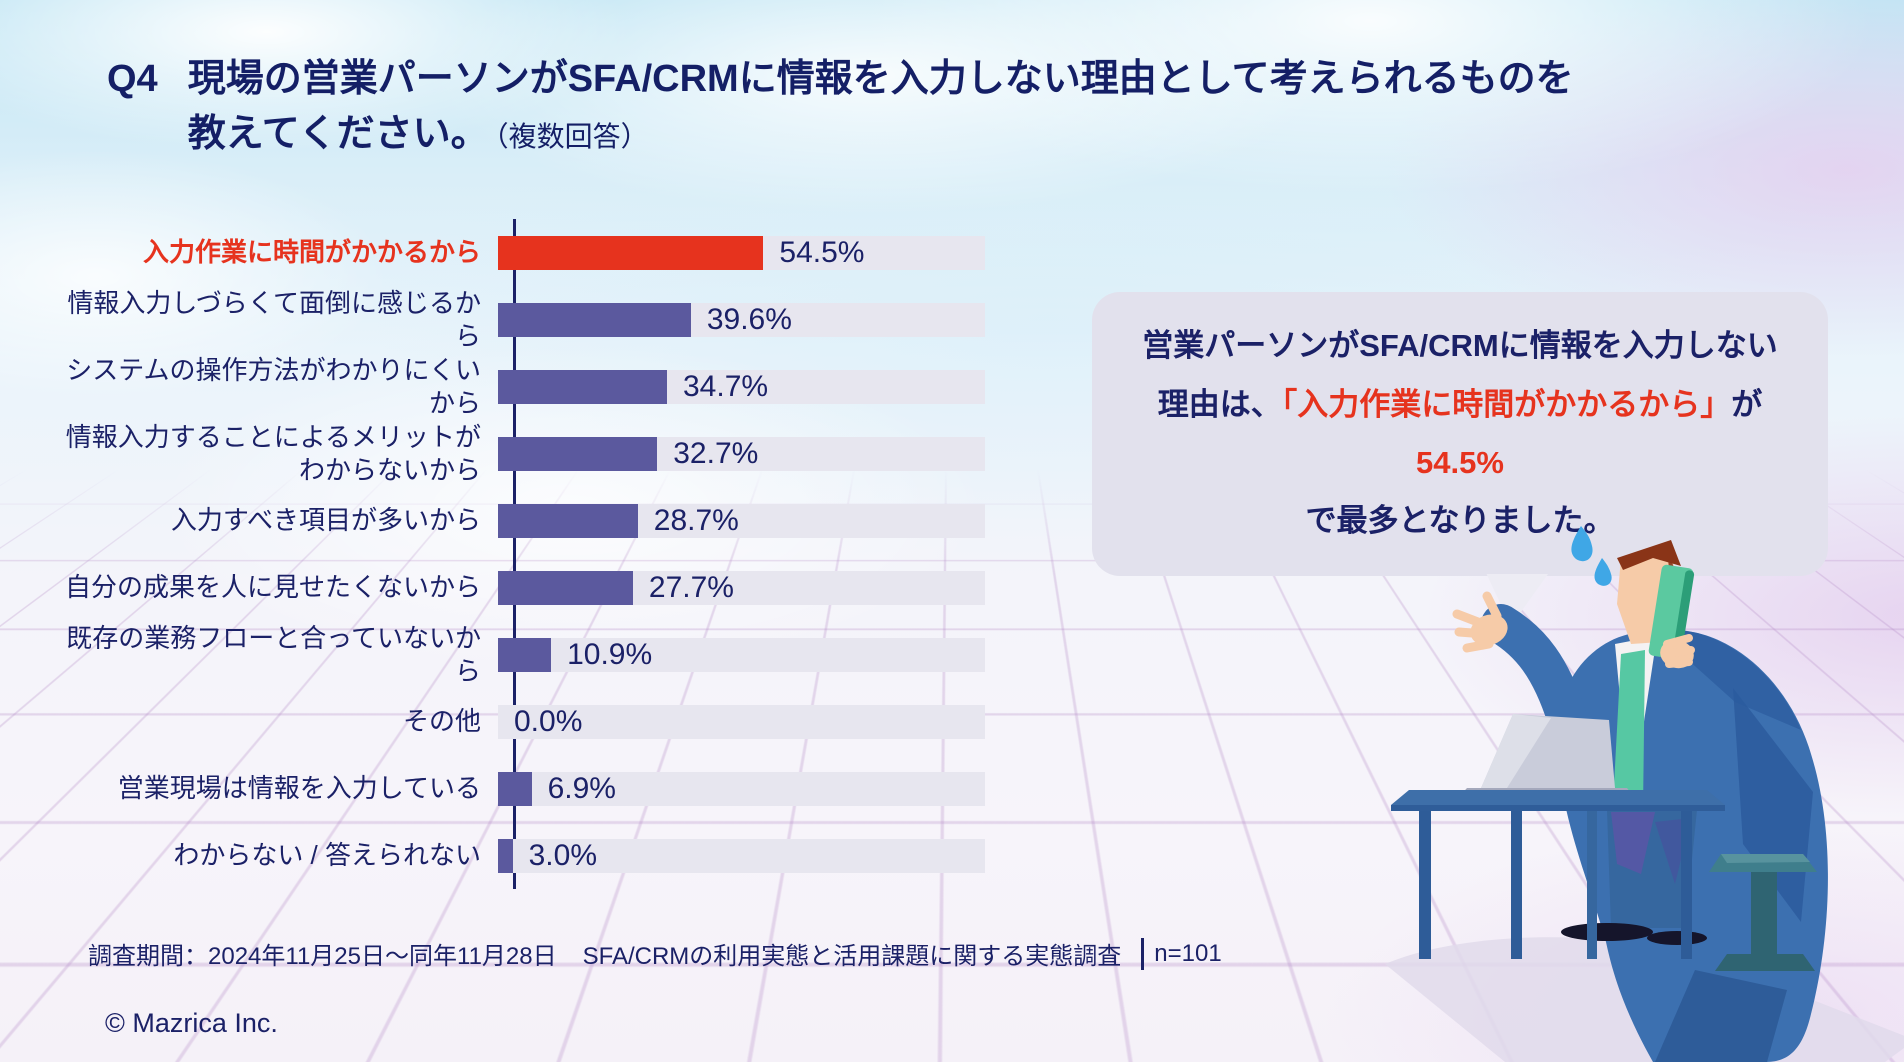  I want to click on chart-row: その他 0.0%, so click(532, 721).